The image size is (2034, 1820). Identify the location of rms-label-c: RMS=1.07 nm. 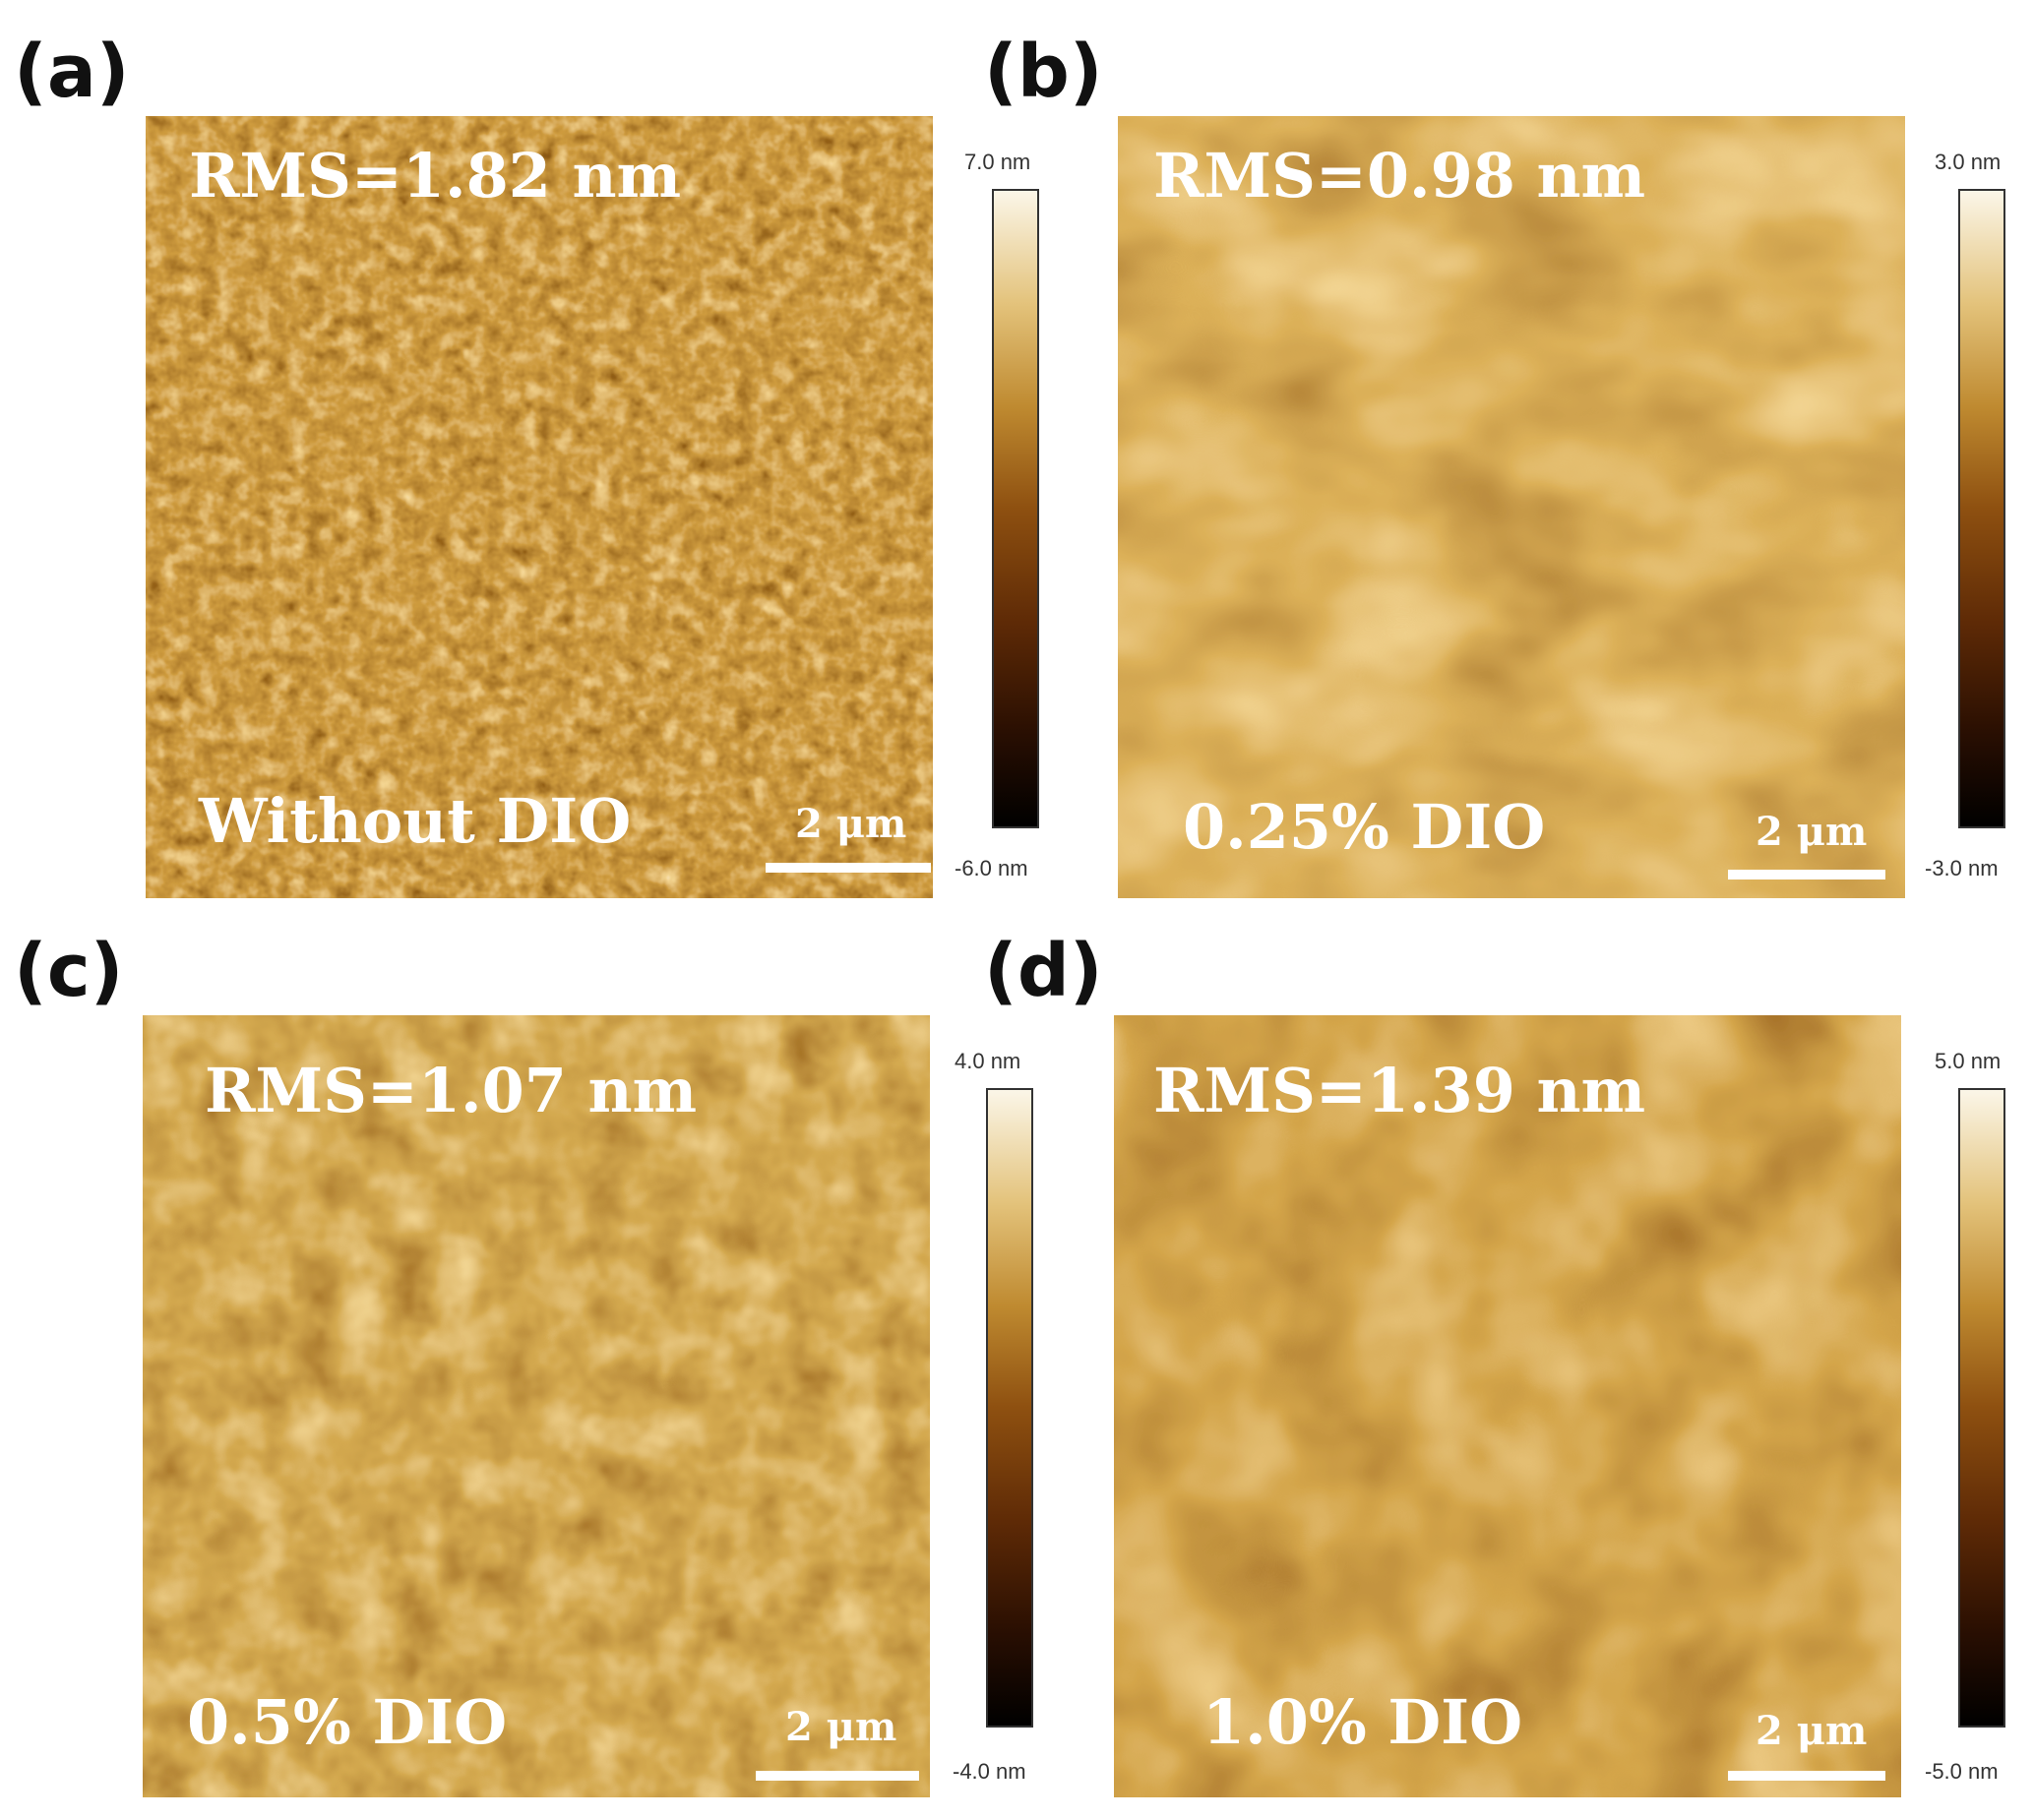
(452, 1090).